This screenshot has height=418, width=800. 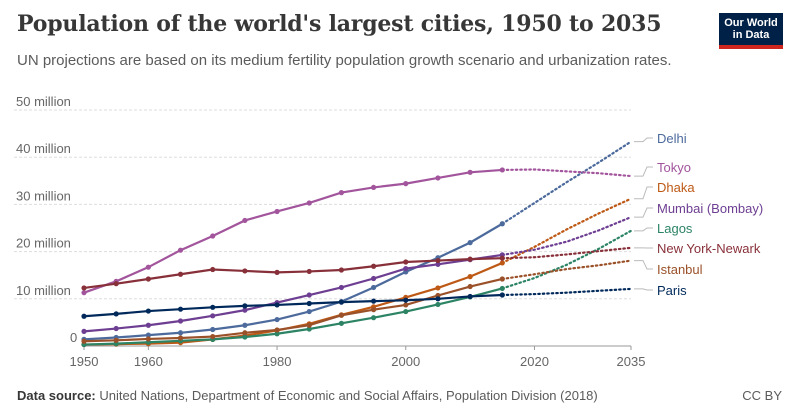 What do you see at coordinates (357, 268) in the screenshot?
I see `series-new-york-newark` at bounding box center [357, 268].